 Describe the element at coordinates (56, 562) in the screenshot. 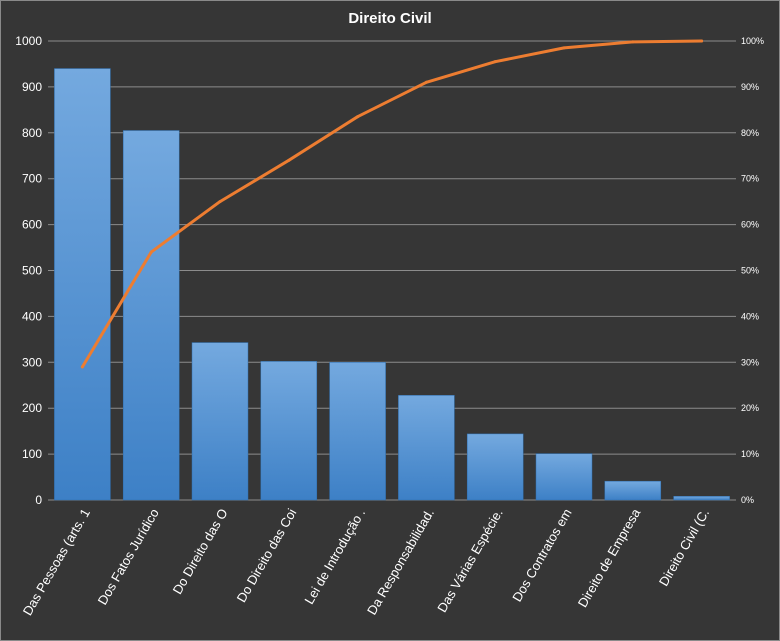

I see `x-tick-label: Das Pessoas (arts. 1` at that location.